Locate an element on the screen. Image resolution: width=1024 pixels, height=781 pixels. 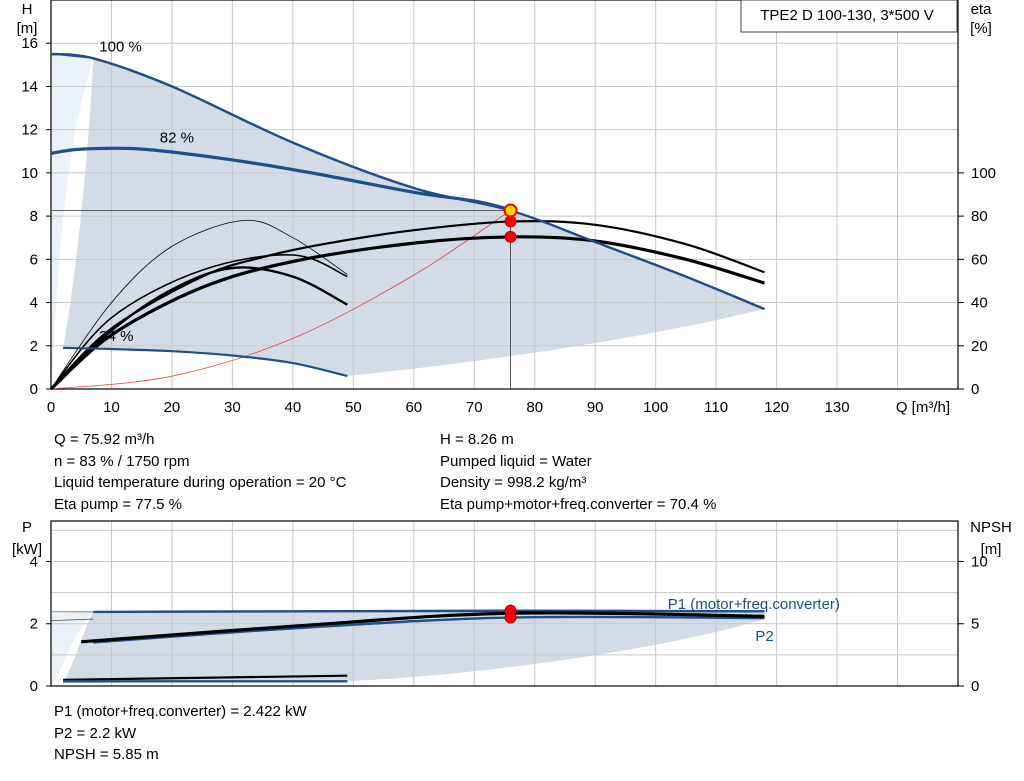
x-tick-label: 110 is located at coordinates (716, 407).